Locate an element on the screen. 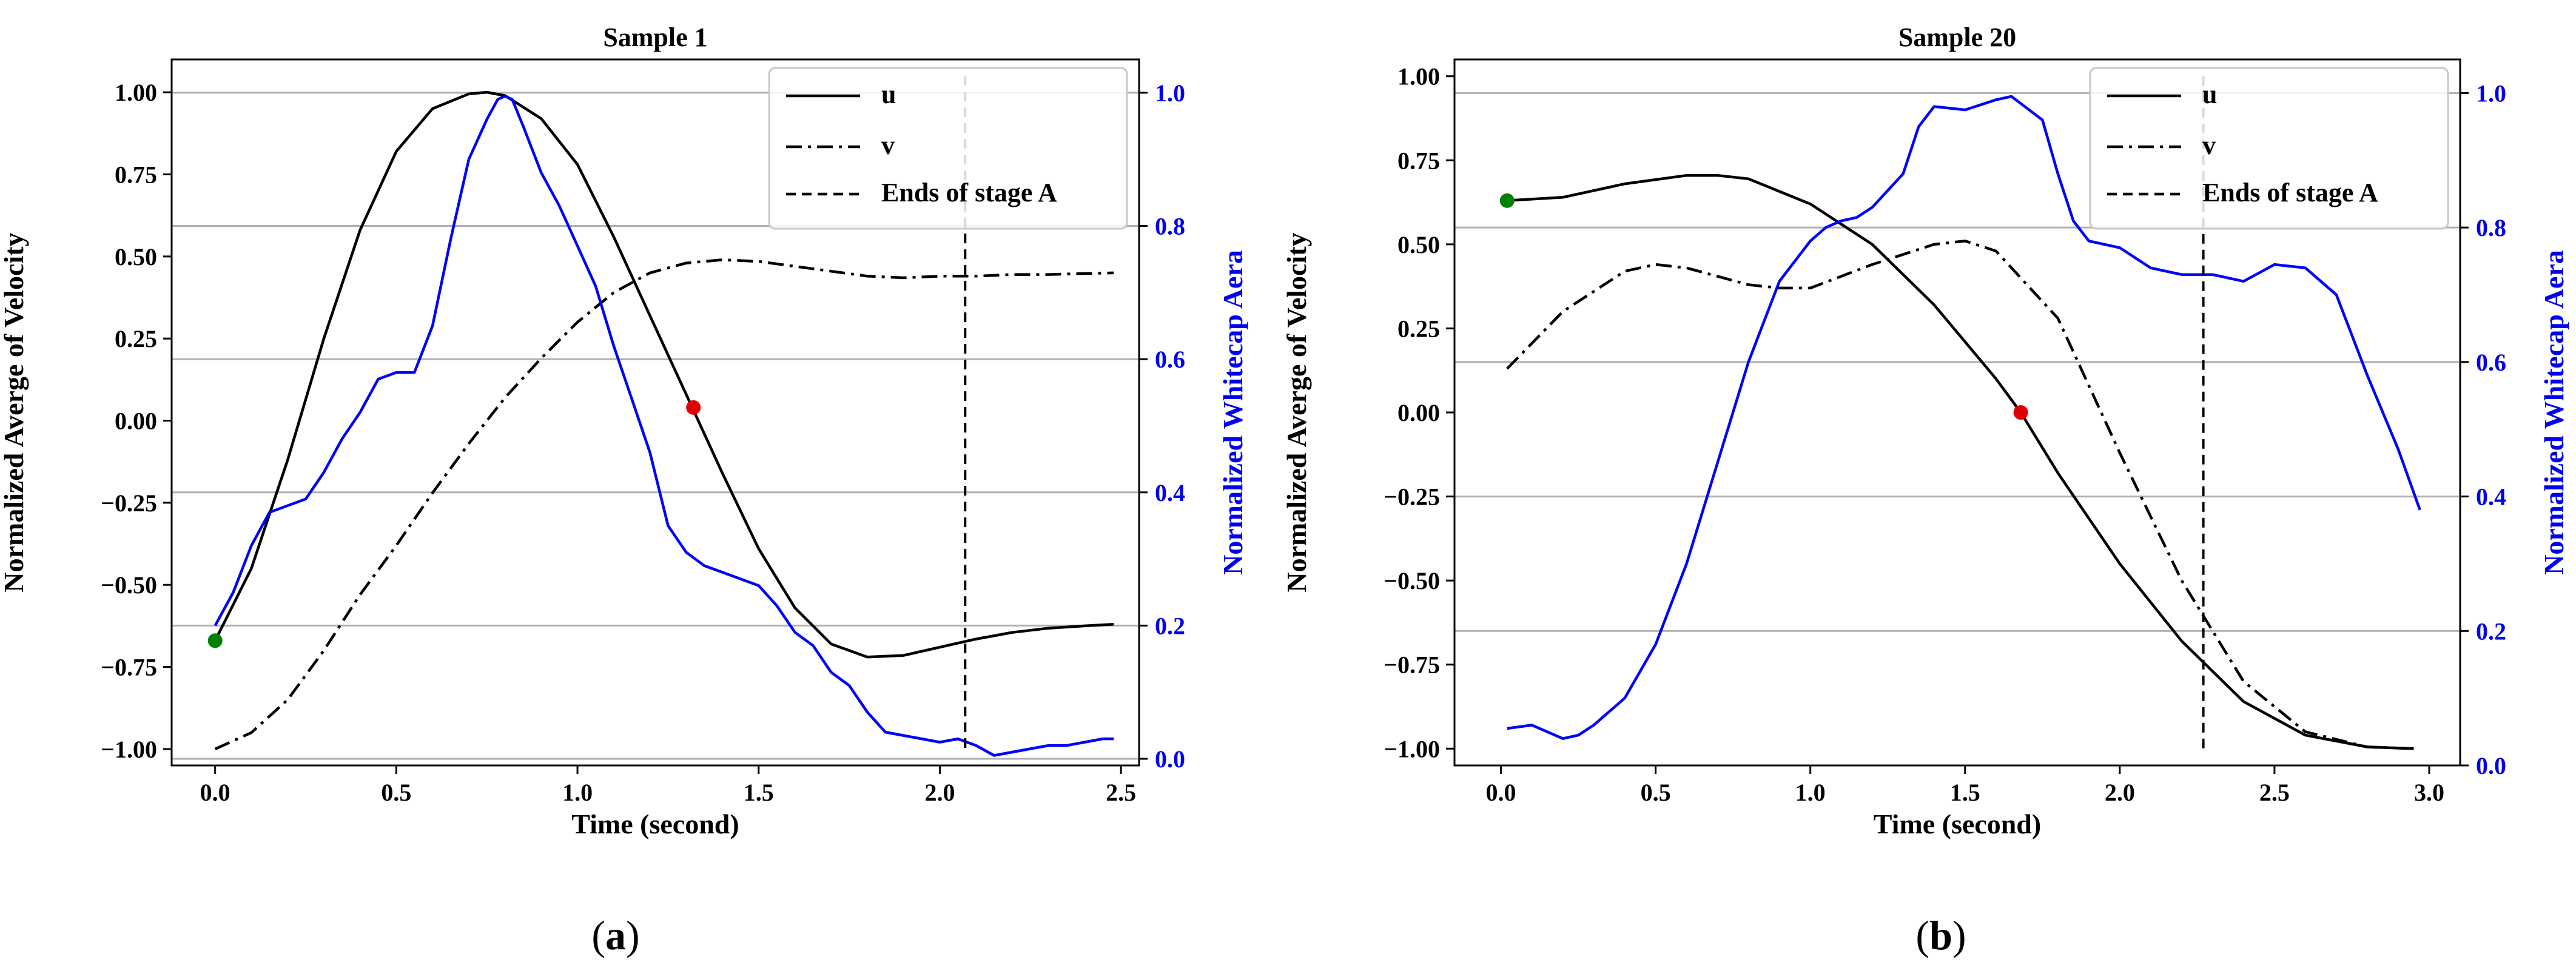 The width and height of the screenshot is (2576, 965). panel-caption: (b) is located at coordinates (1940, 935).